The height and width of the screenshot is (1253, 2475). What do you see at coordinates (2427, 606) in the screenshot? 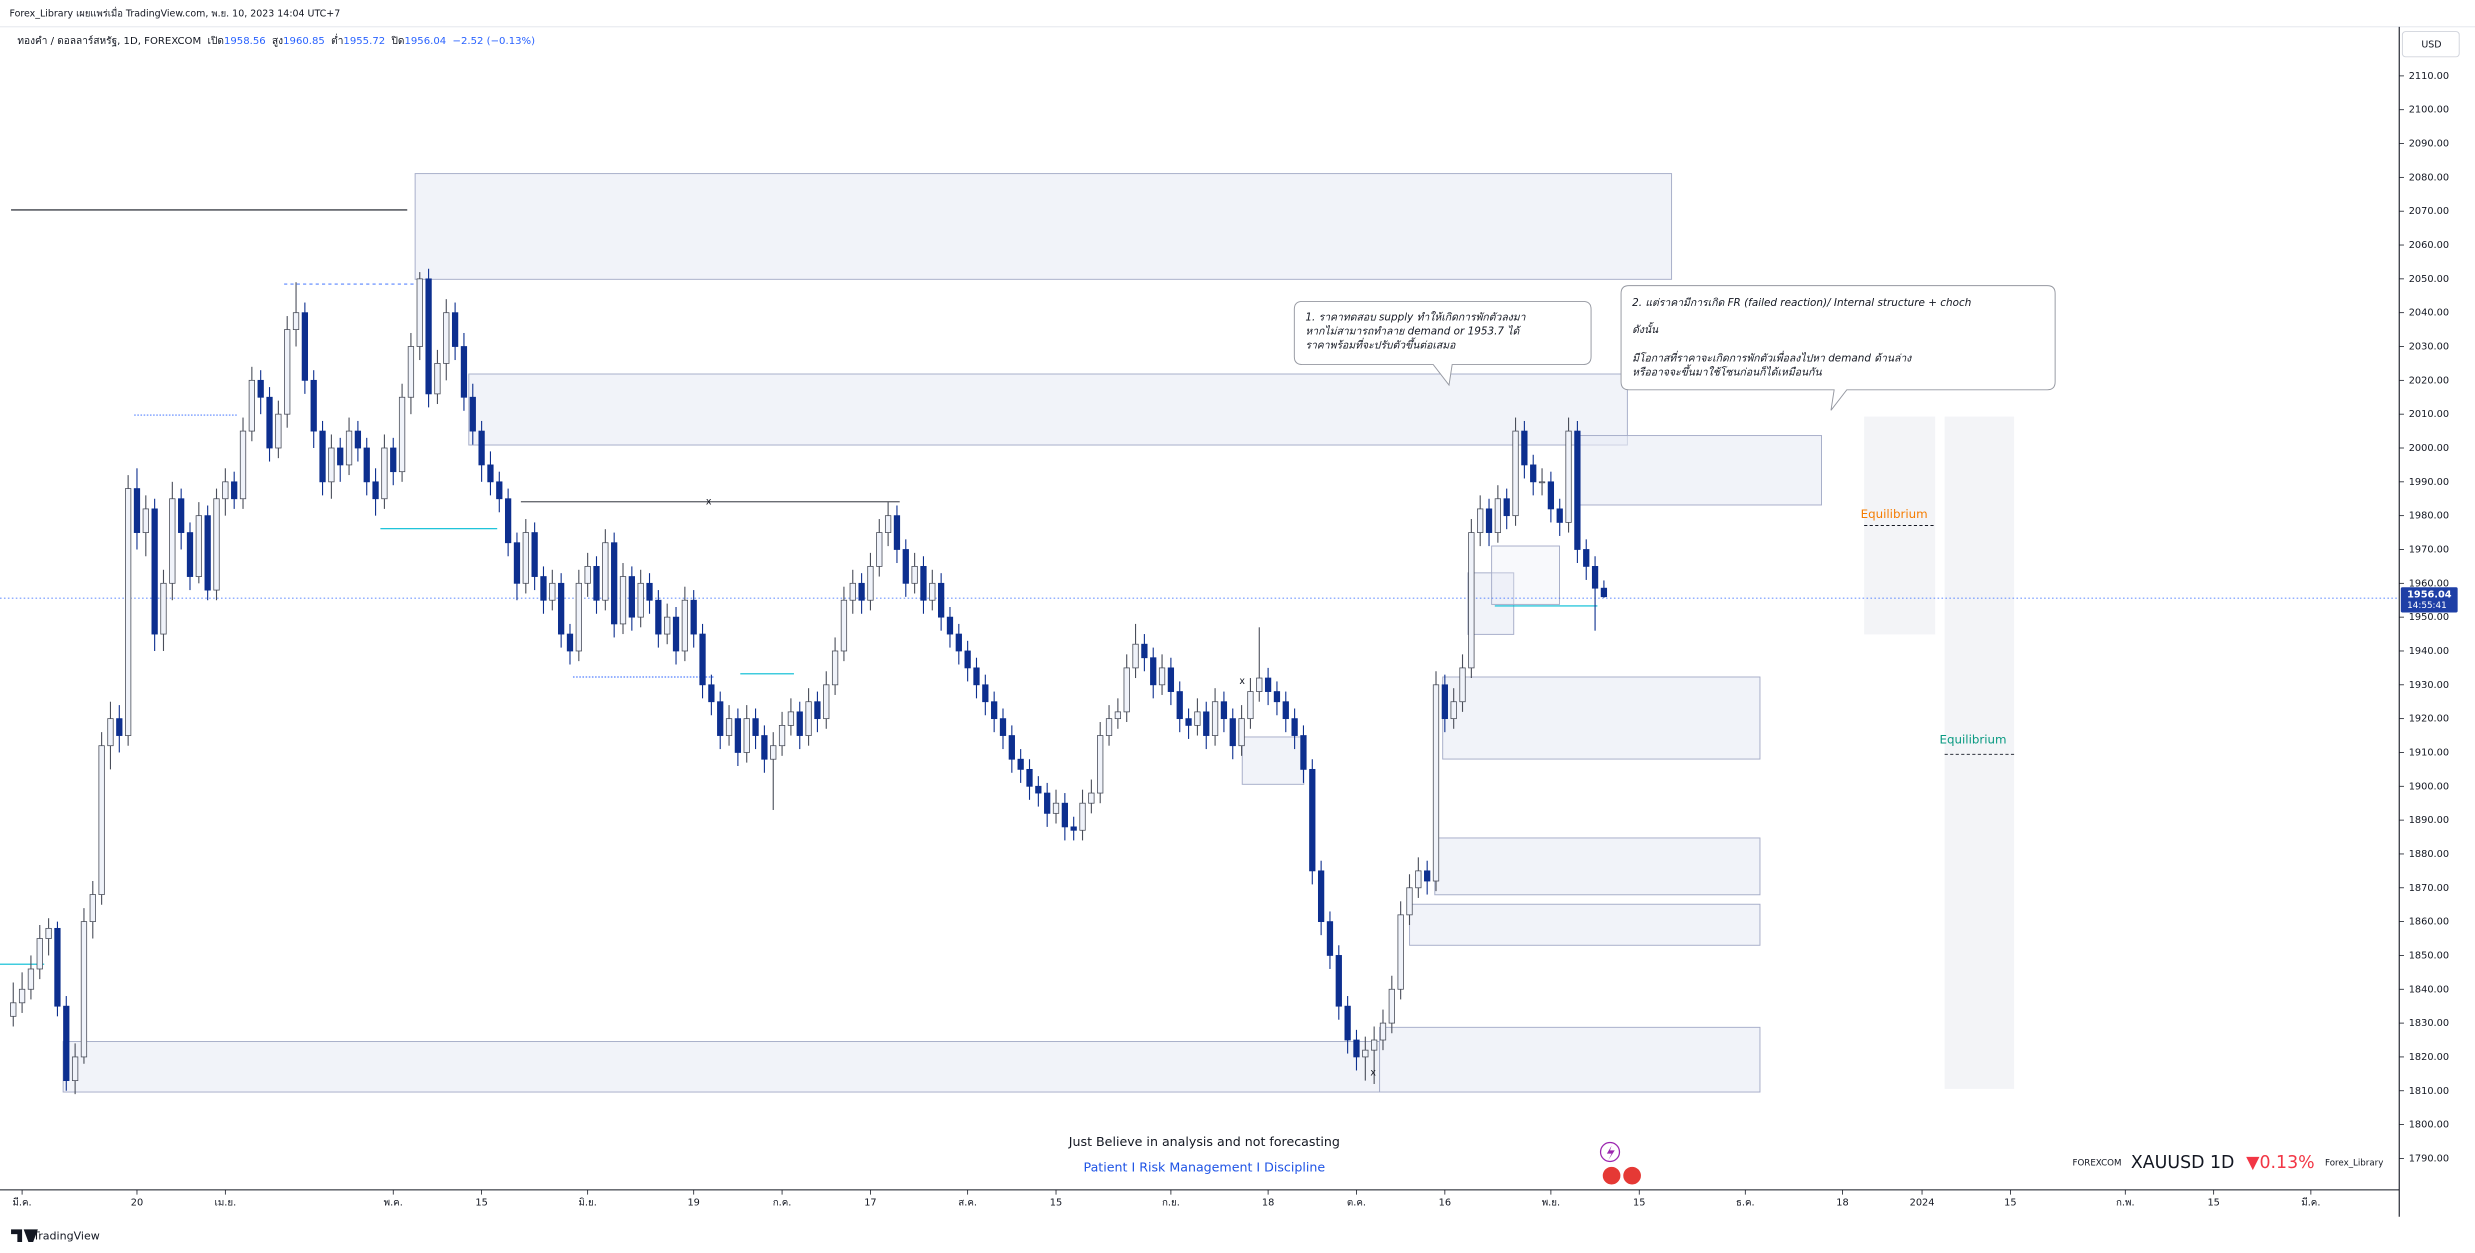
I see `countdown-label: 14:55:41` at bounding box center [2427, 606].